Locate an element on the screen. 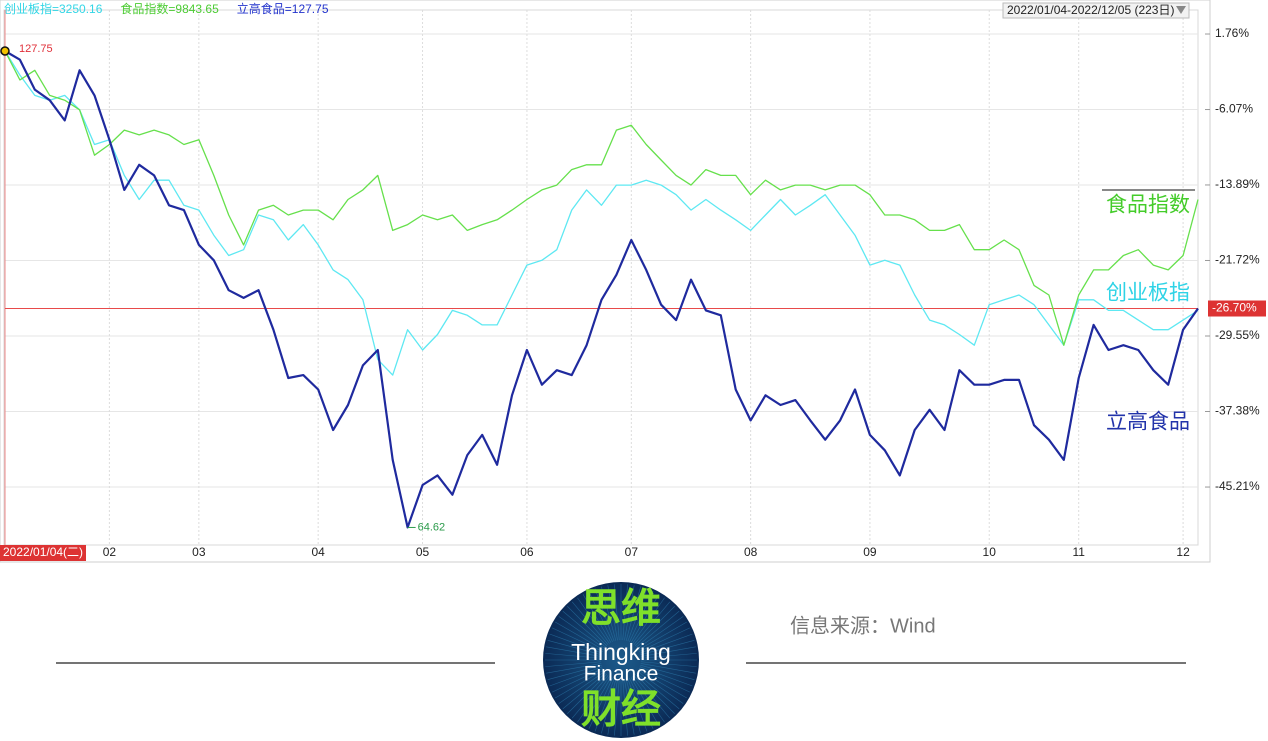 Image resolution: width=1268 pixels, height=741 pixels. start-marker is located at coordinates (5, 51).